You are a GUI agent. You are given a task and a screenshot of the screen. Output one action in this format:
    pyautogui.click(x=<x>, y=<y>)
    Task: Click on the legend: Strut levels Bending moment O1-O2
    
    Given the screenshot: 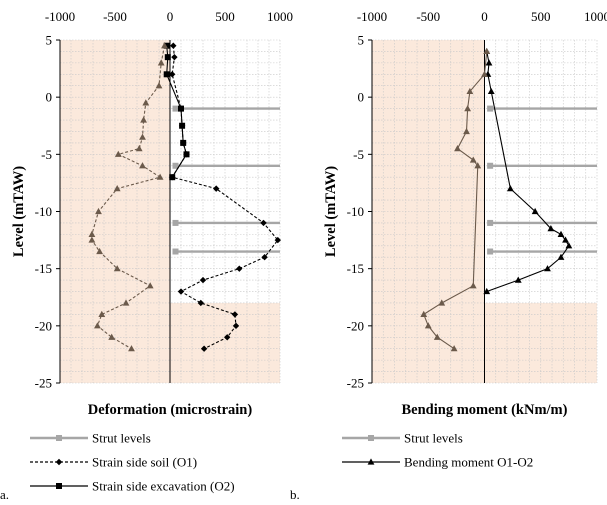 What is the action you would take?
    pyautogui.click(x=437, y=450)
    